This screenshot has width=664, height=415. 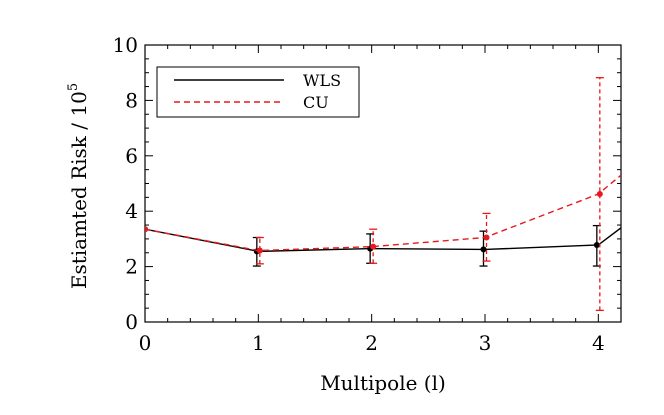 I want to click on series-line-cu, so click(x=383, y=213).